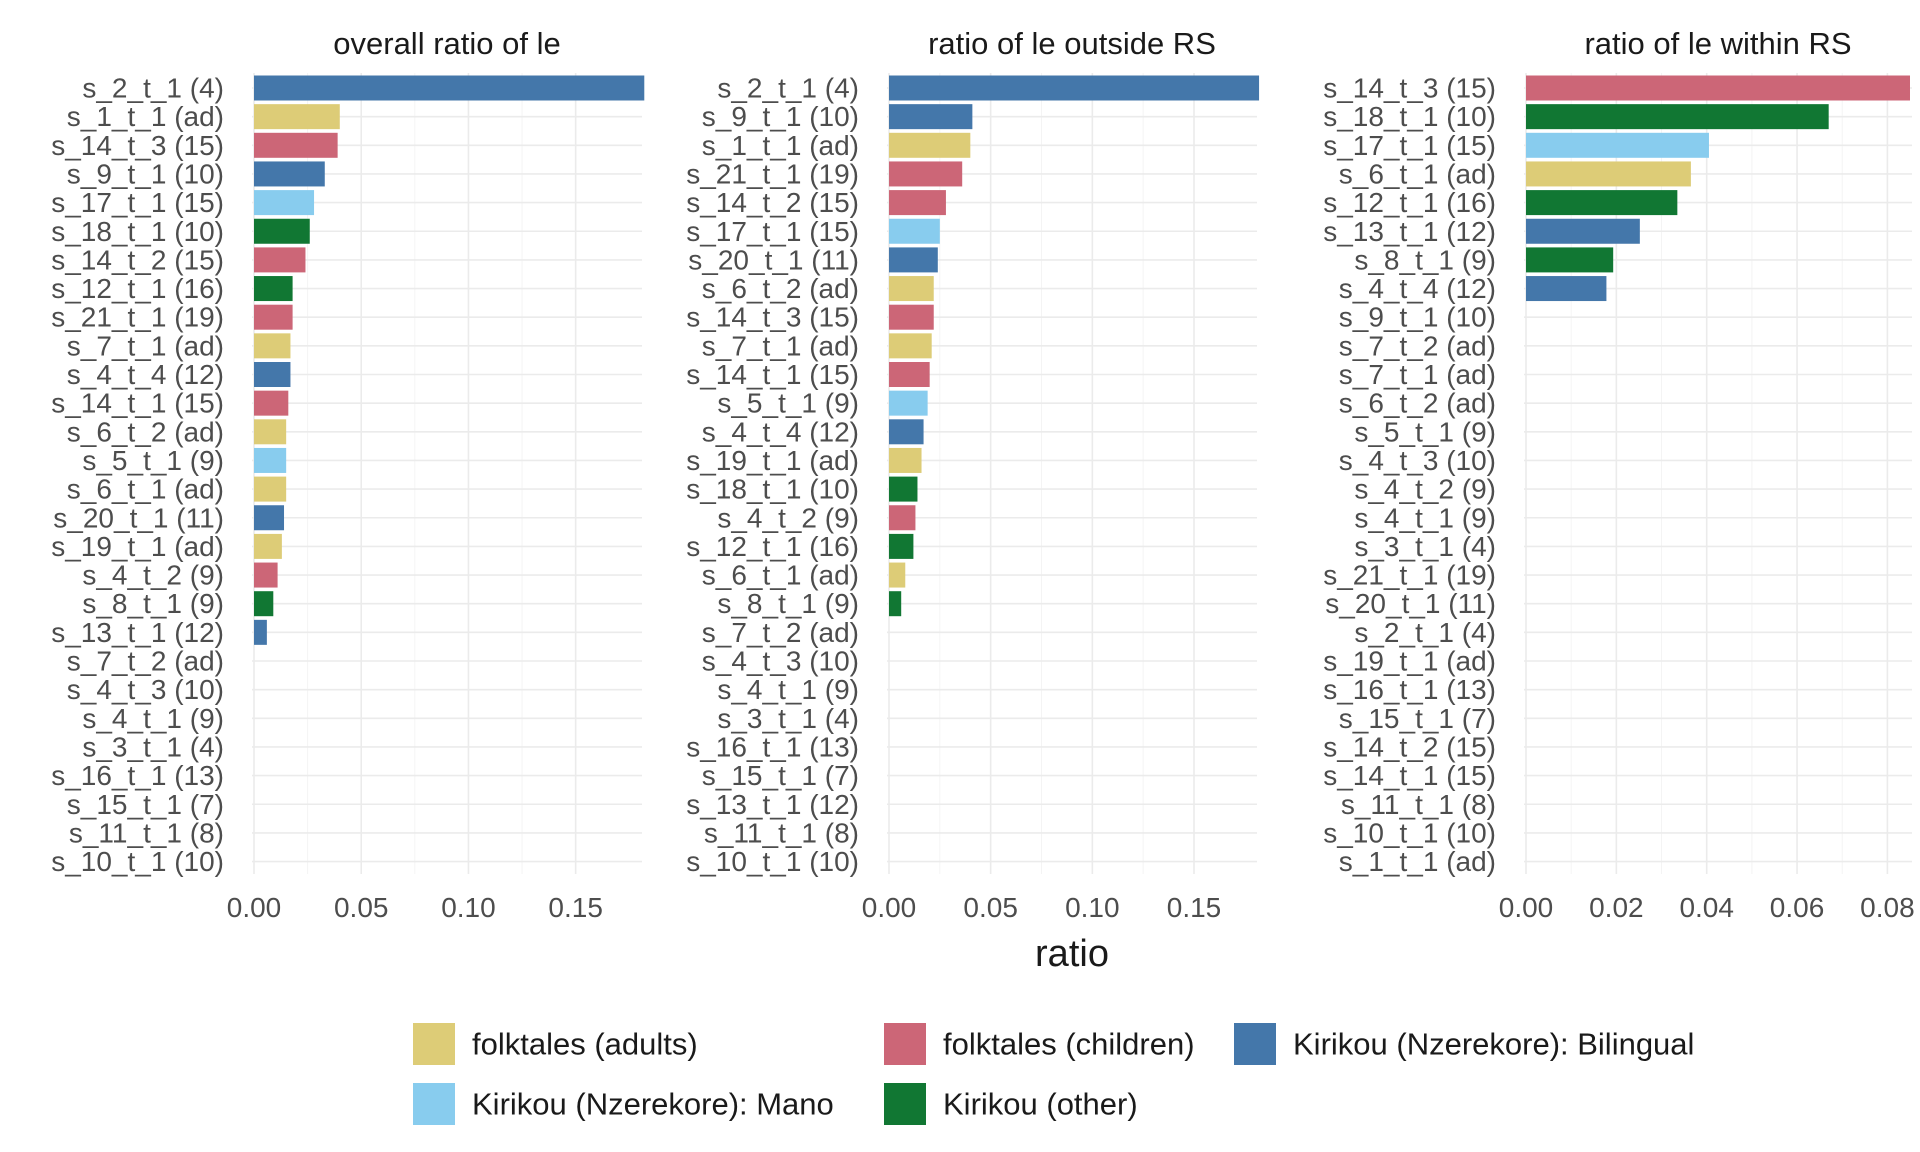 Image resolution: width=1920 pixels, height=1152 pixels. What do you see at coordinates (1417, 861) in the screenshot?
I see `category-label: s_1_t_1 (ad)` at bounding box center [1417, 861].